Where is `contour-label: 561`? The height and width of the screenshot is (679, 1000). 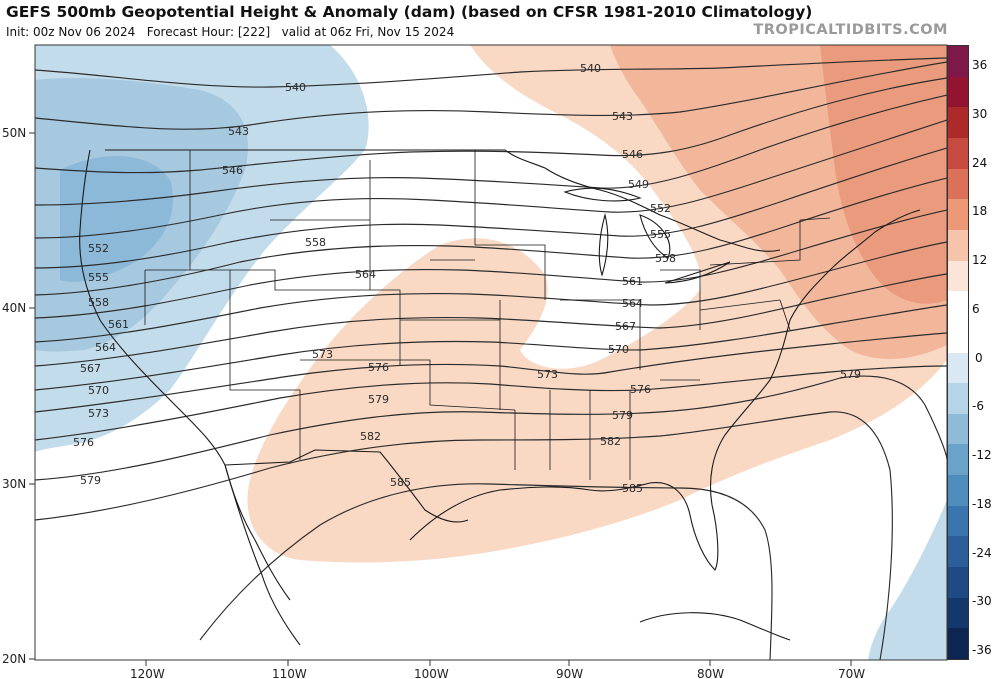 contour-label: 561 is located at coordinates (632, 281).